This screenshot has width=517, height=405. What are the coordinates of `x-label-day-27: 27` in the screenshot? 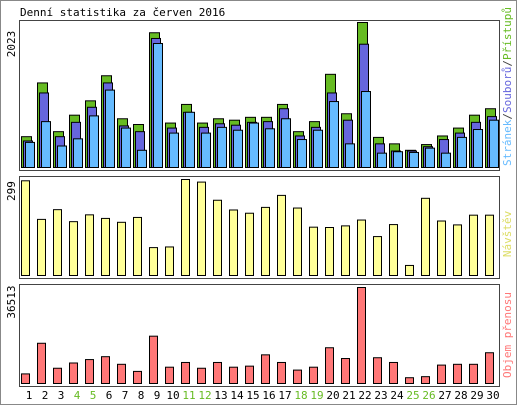 It's located at (444, 395).